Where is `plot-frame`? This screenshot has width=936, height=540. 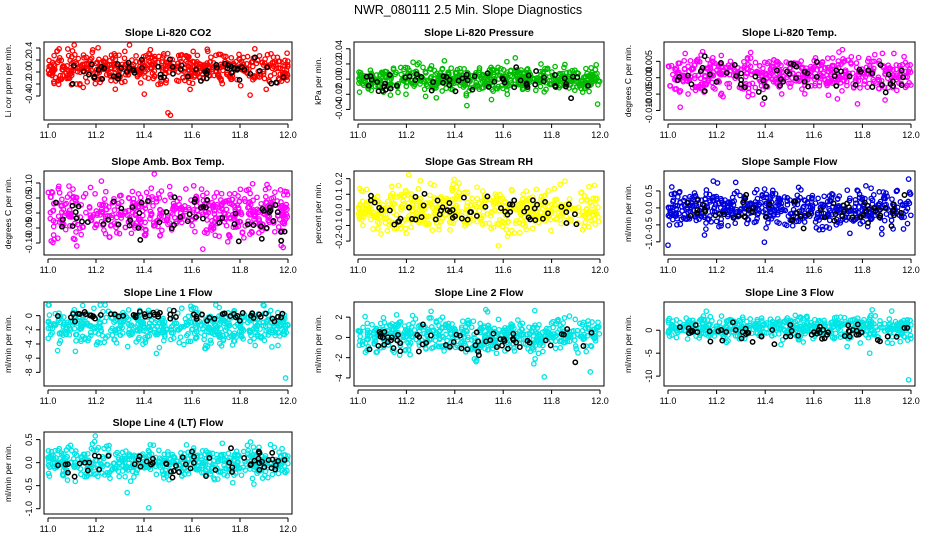
plot-frame is located at coordinates (168, 213).